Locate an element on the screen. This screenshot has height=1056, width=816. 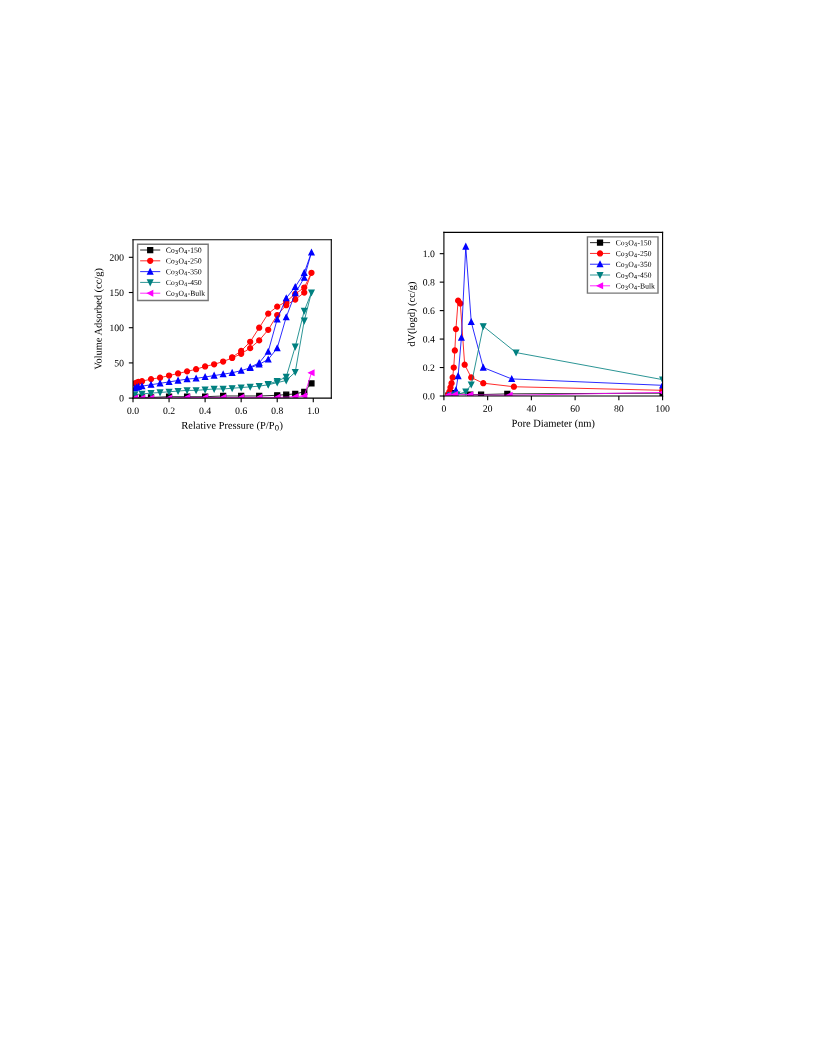
x-tick-label: 0 is located at coordinates (443, 408).